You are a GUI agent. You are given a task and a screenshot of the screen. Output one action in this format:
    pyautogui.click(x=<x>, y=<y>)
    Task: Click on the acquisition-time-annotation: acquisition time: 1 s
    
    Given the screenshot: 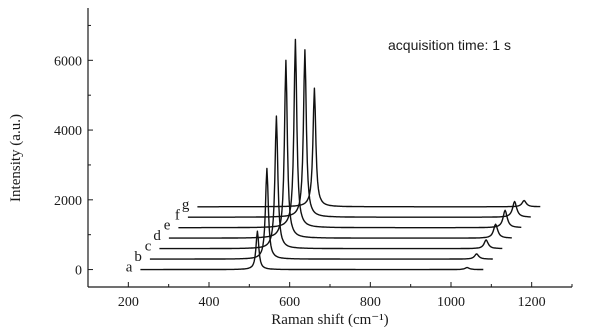 What is the action you would take?
    pyautogui.click(x=449, y=45)
    